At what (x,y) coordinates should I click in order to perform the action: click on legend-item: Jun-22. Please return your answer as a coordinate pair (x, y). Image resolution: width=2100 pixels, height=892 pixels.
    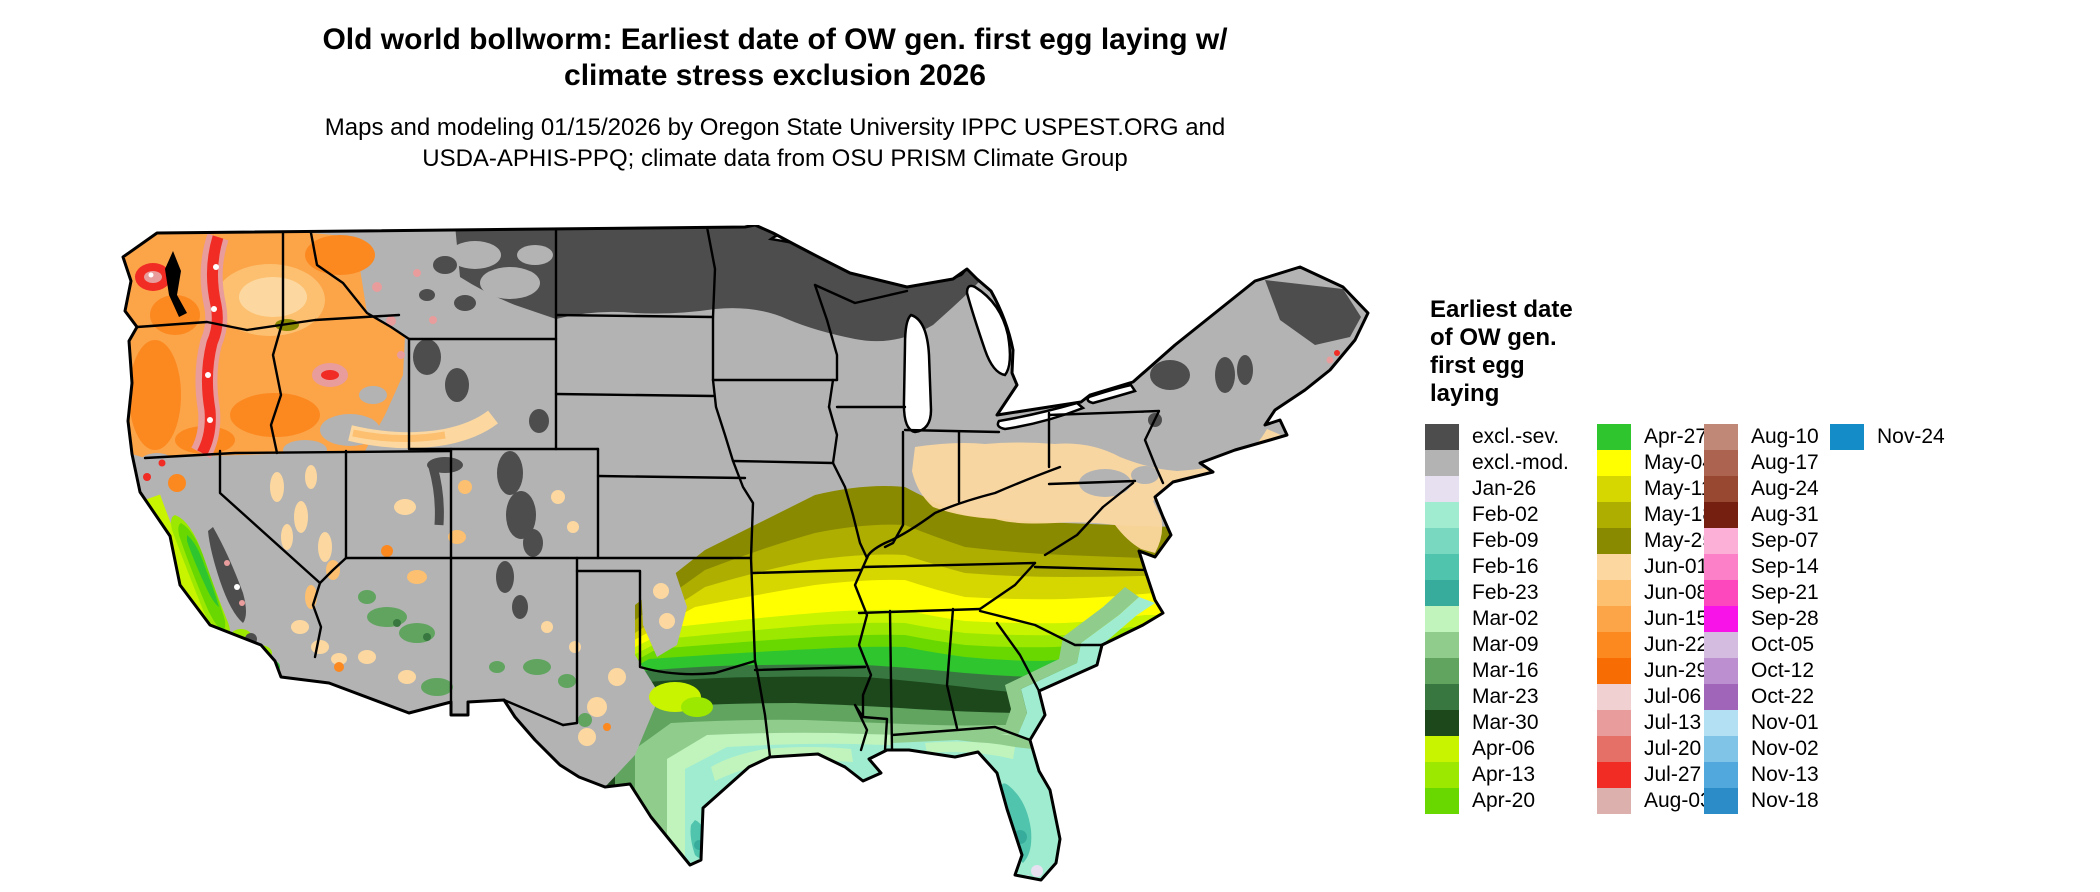
    Looking at the image, I should click on (1655, 645).